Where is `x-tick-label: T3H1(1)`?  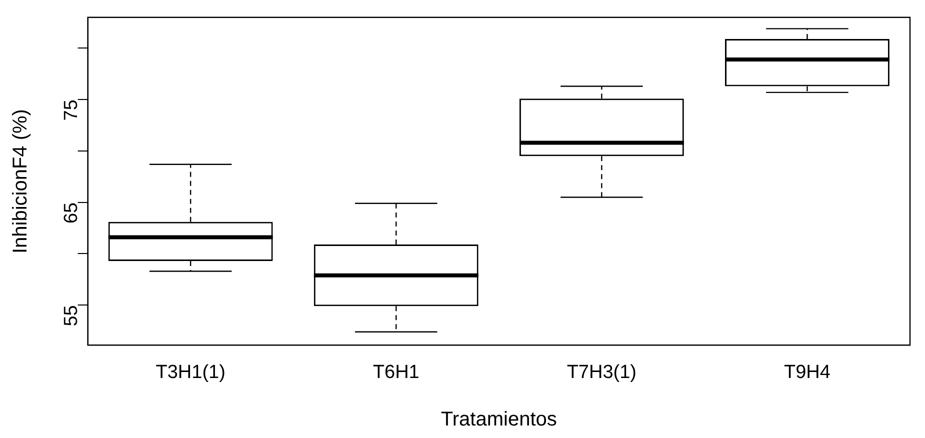
x-tick-label: T3H1(1) is located at coordinates (191, 372).